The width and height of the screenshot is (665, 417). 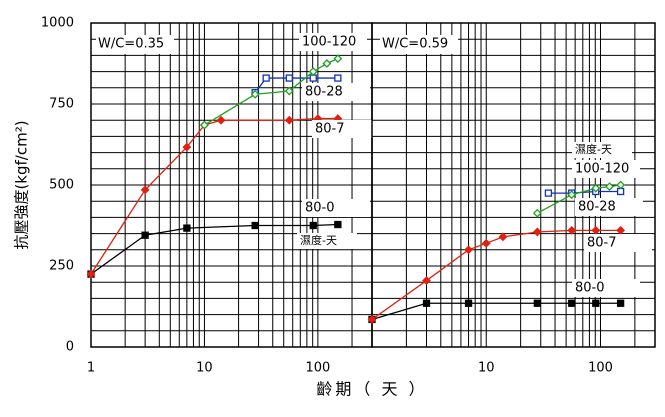 I want to click on panel-title: W/C=0.59, so click(x=415, y=44).